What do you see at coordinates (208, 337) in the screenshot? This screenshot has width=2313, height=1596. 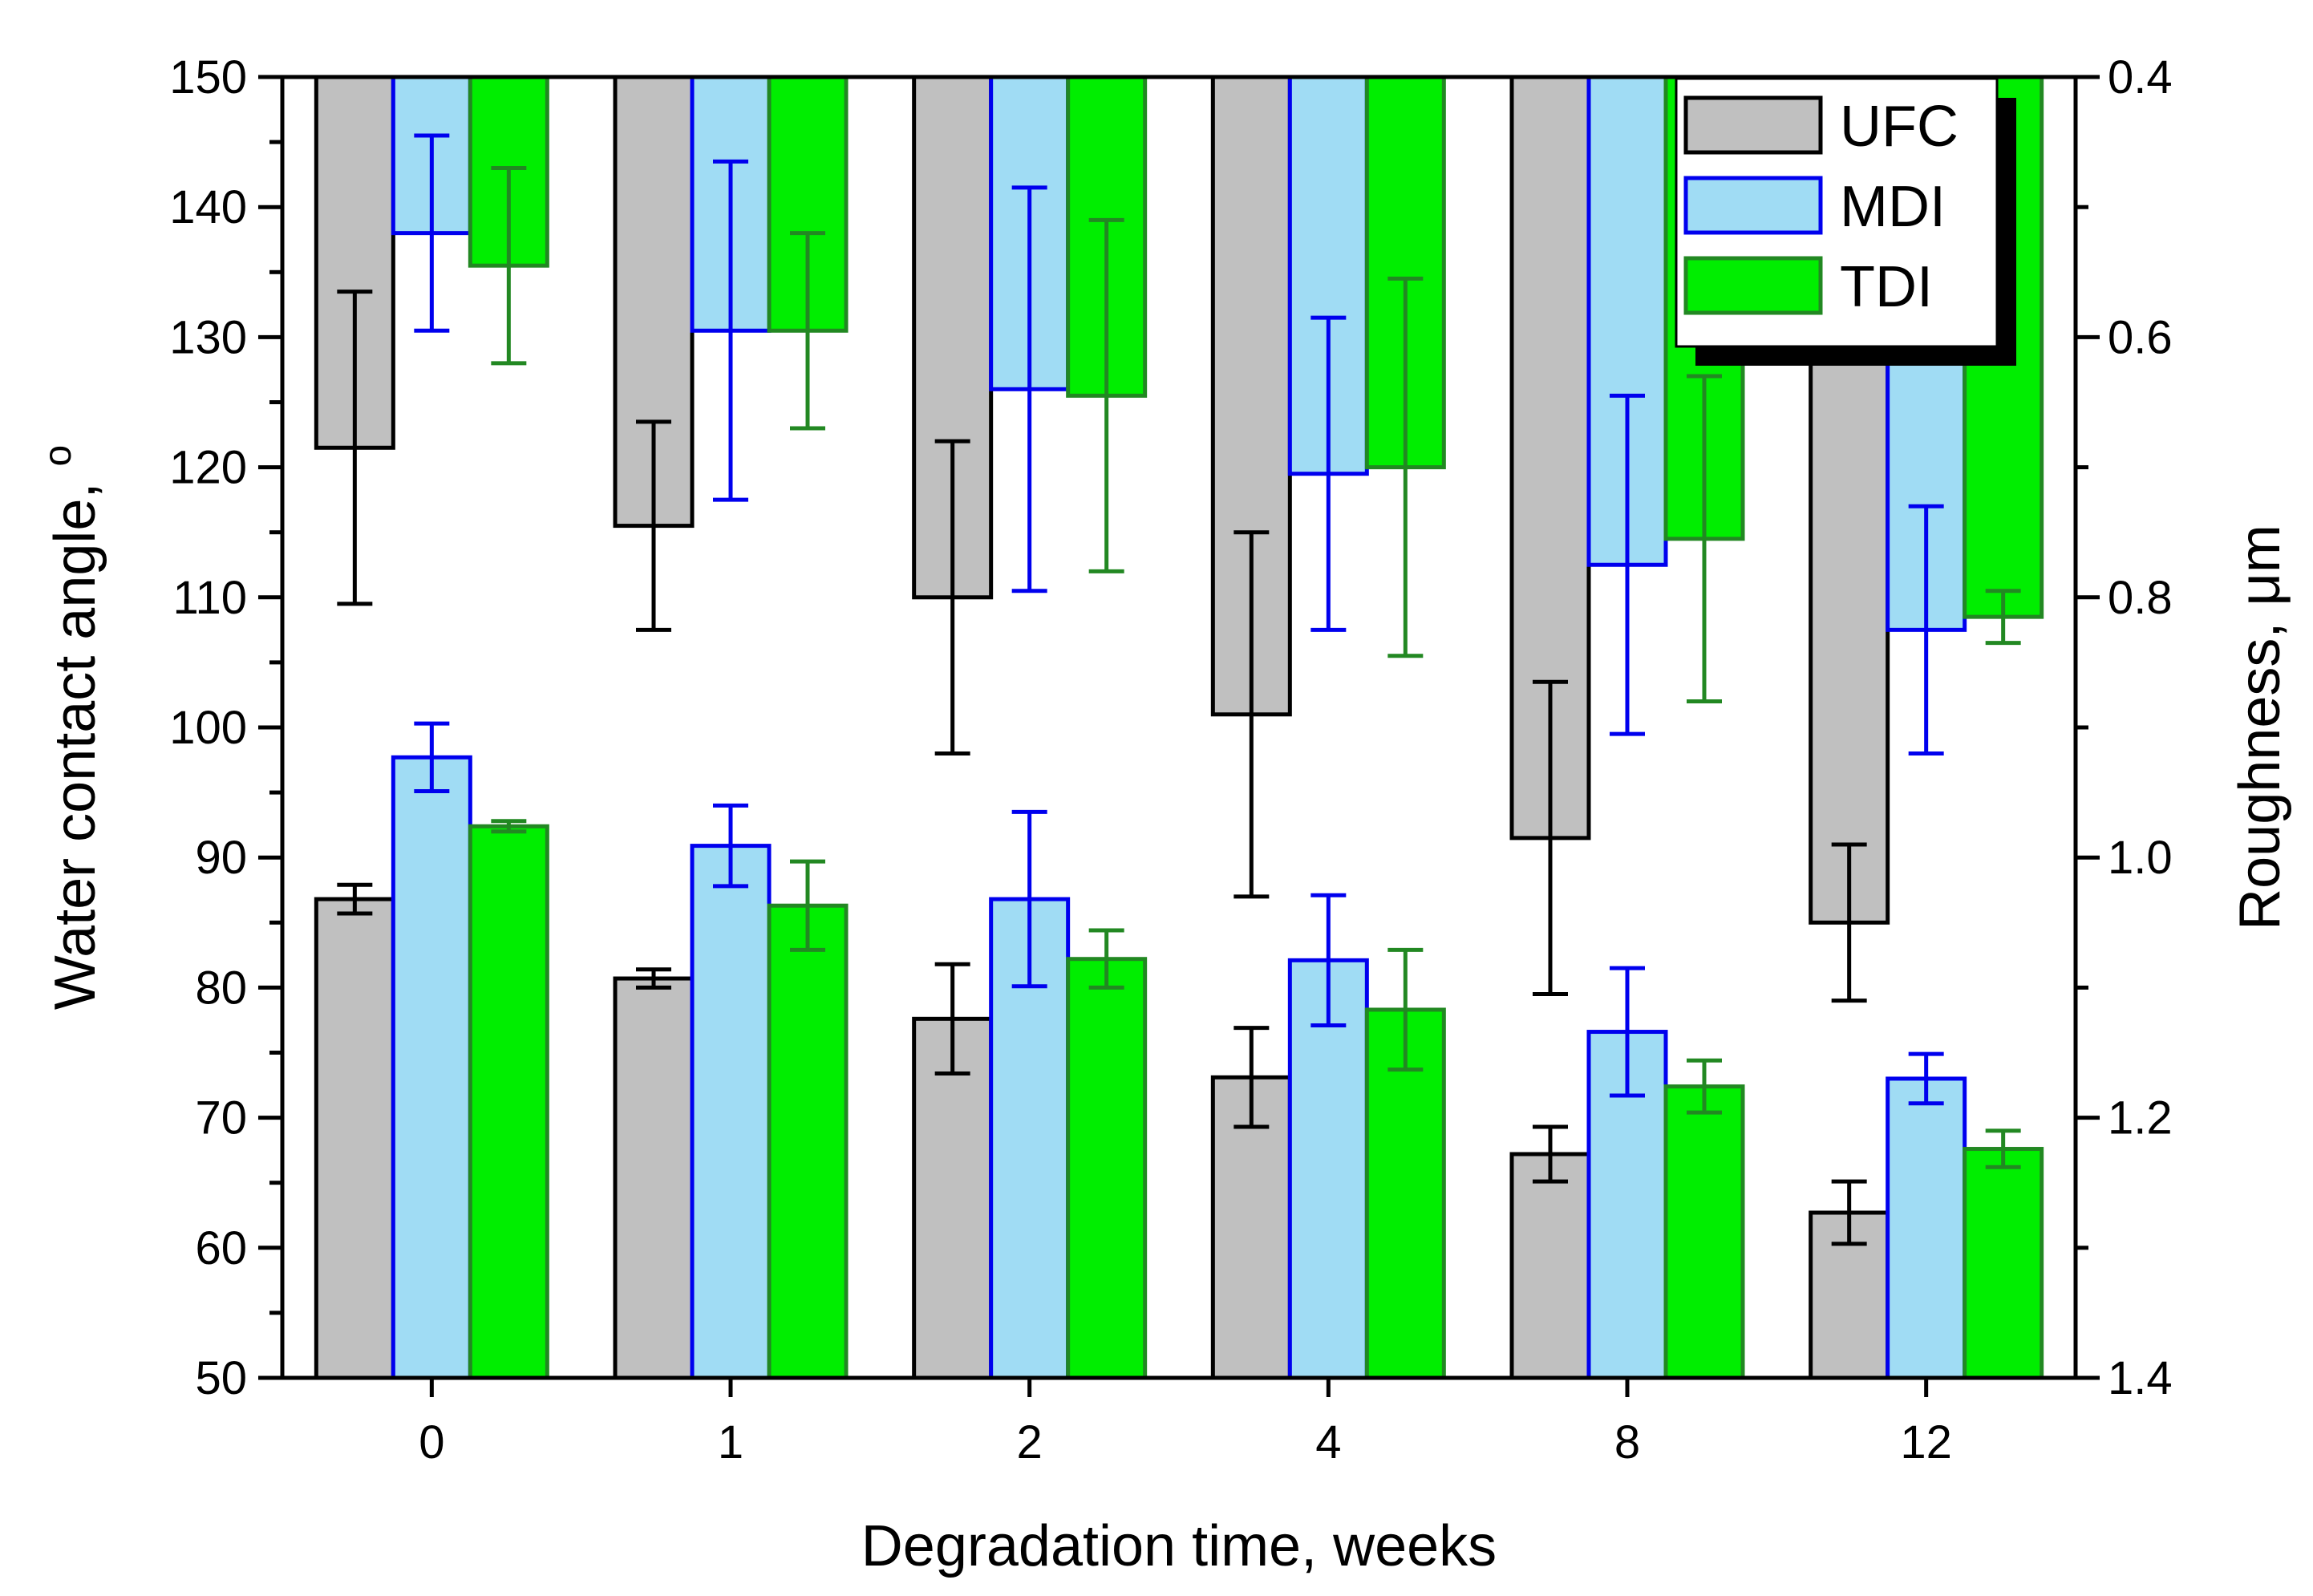 I see `y-tick-label: 130` at bounding box center [208, 337].